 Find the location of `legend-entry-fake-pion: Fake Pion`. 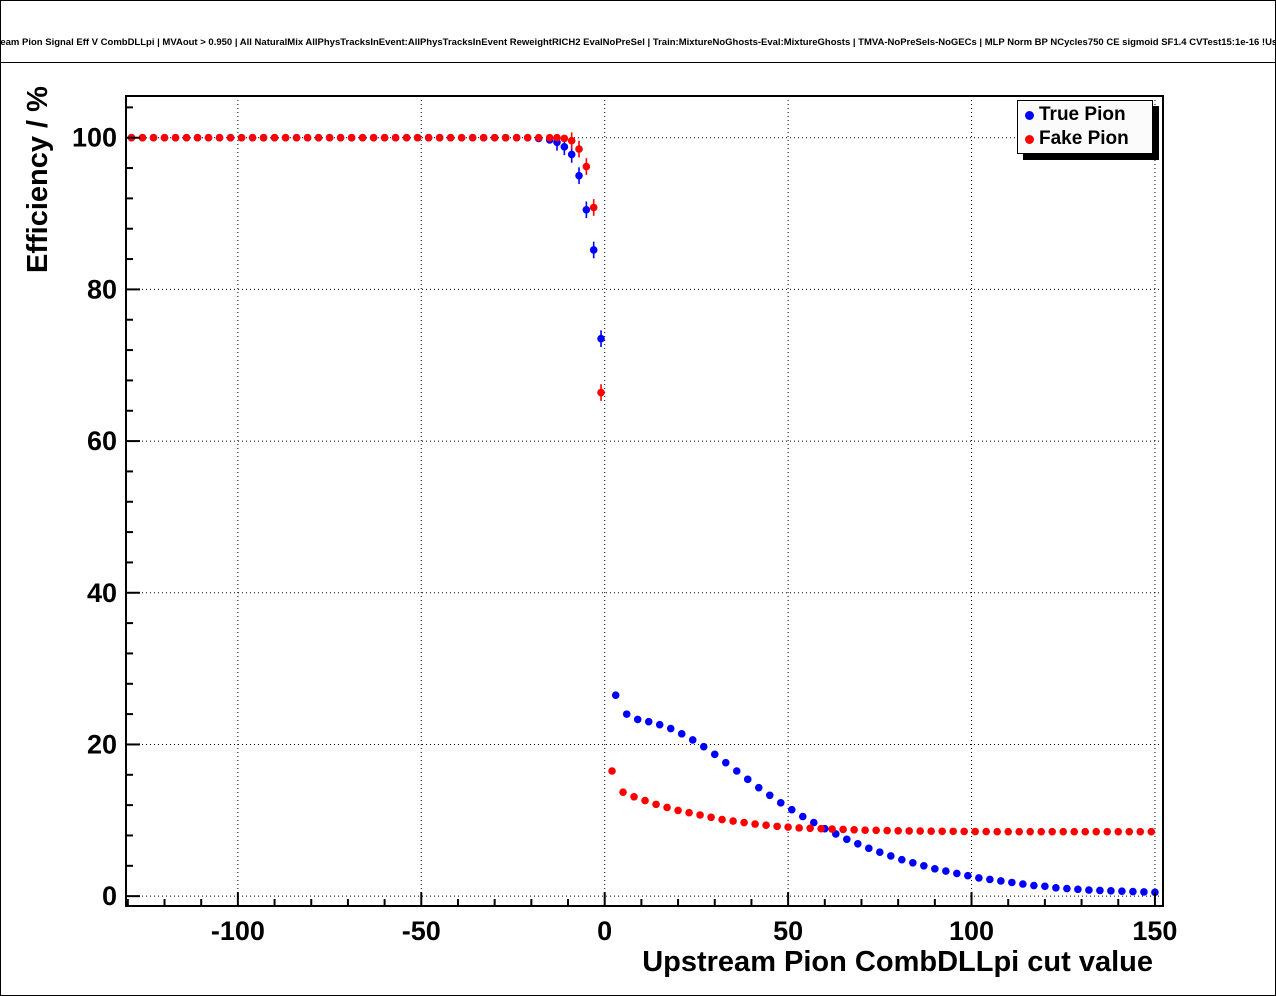

legend-entry-fake-pion: Fake Pion is located at coordinates (1085, 139).